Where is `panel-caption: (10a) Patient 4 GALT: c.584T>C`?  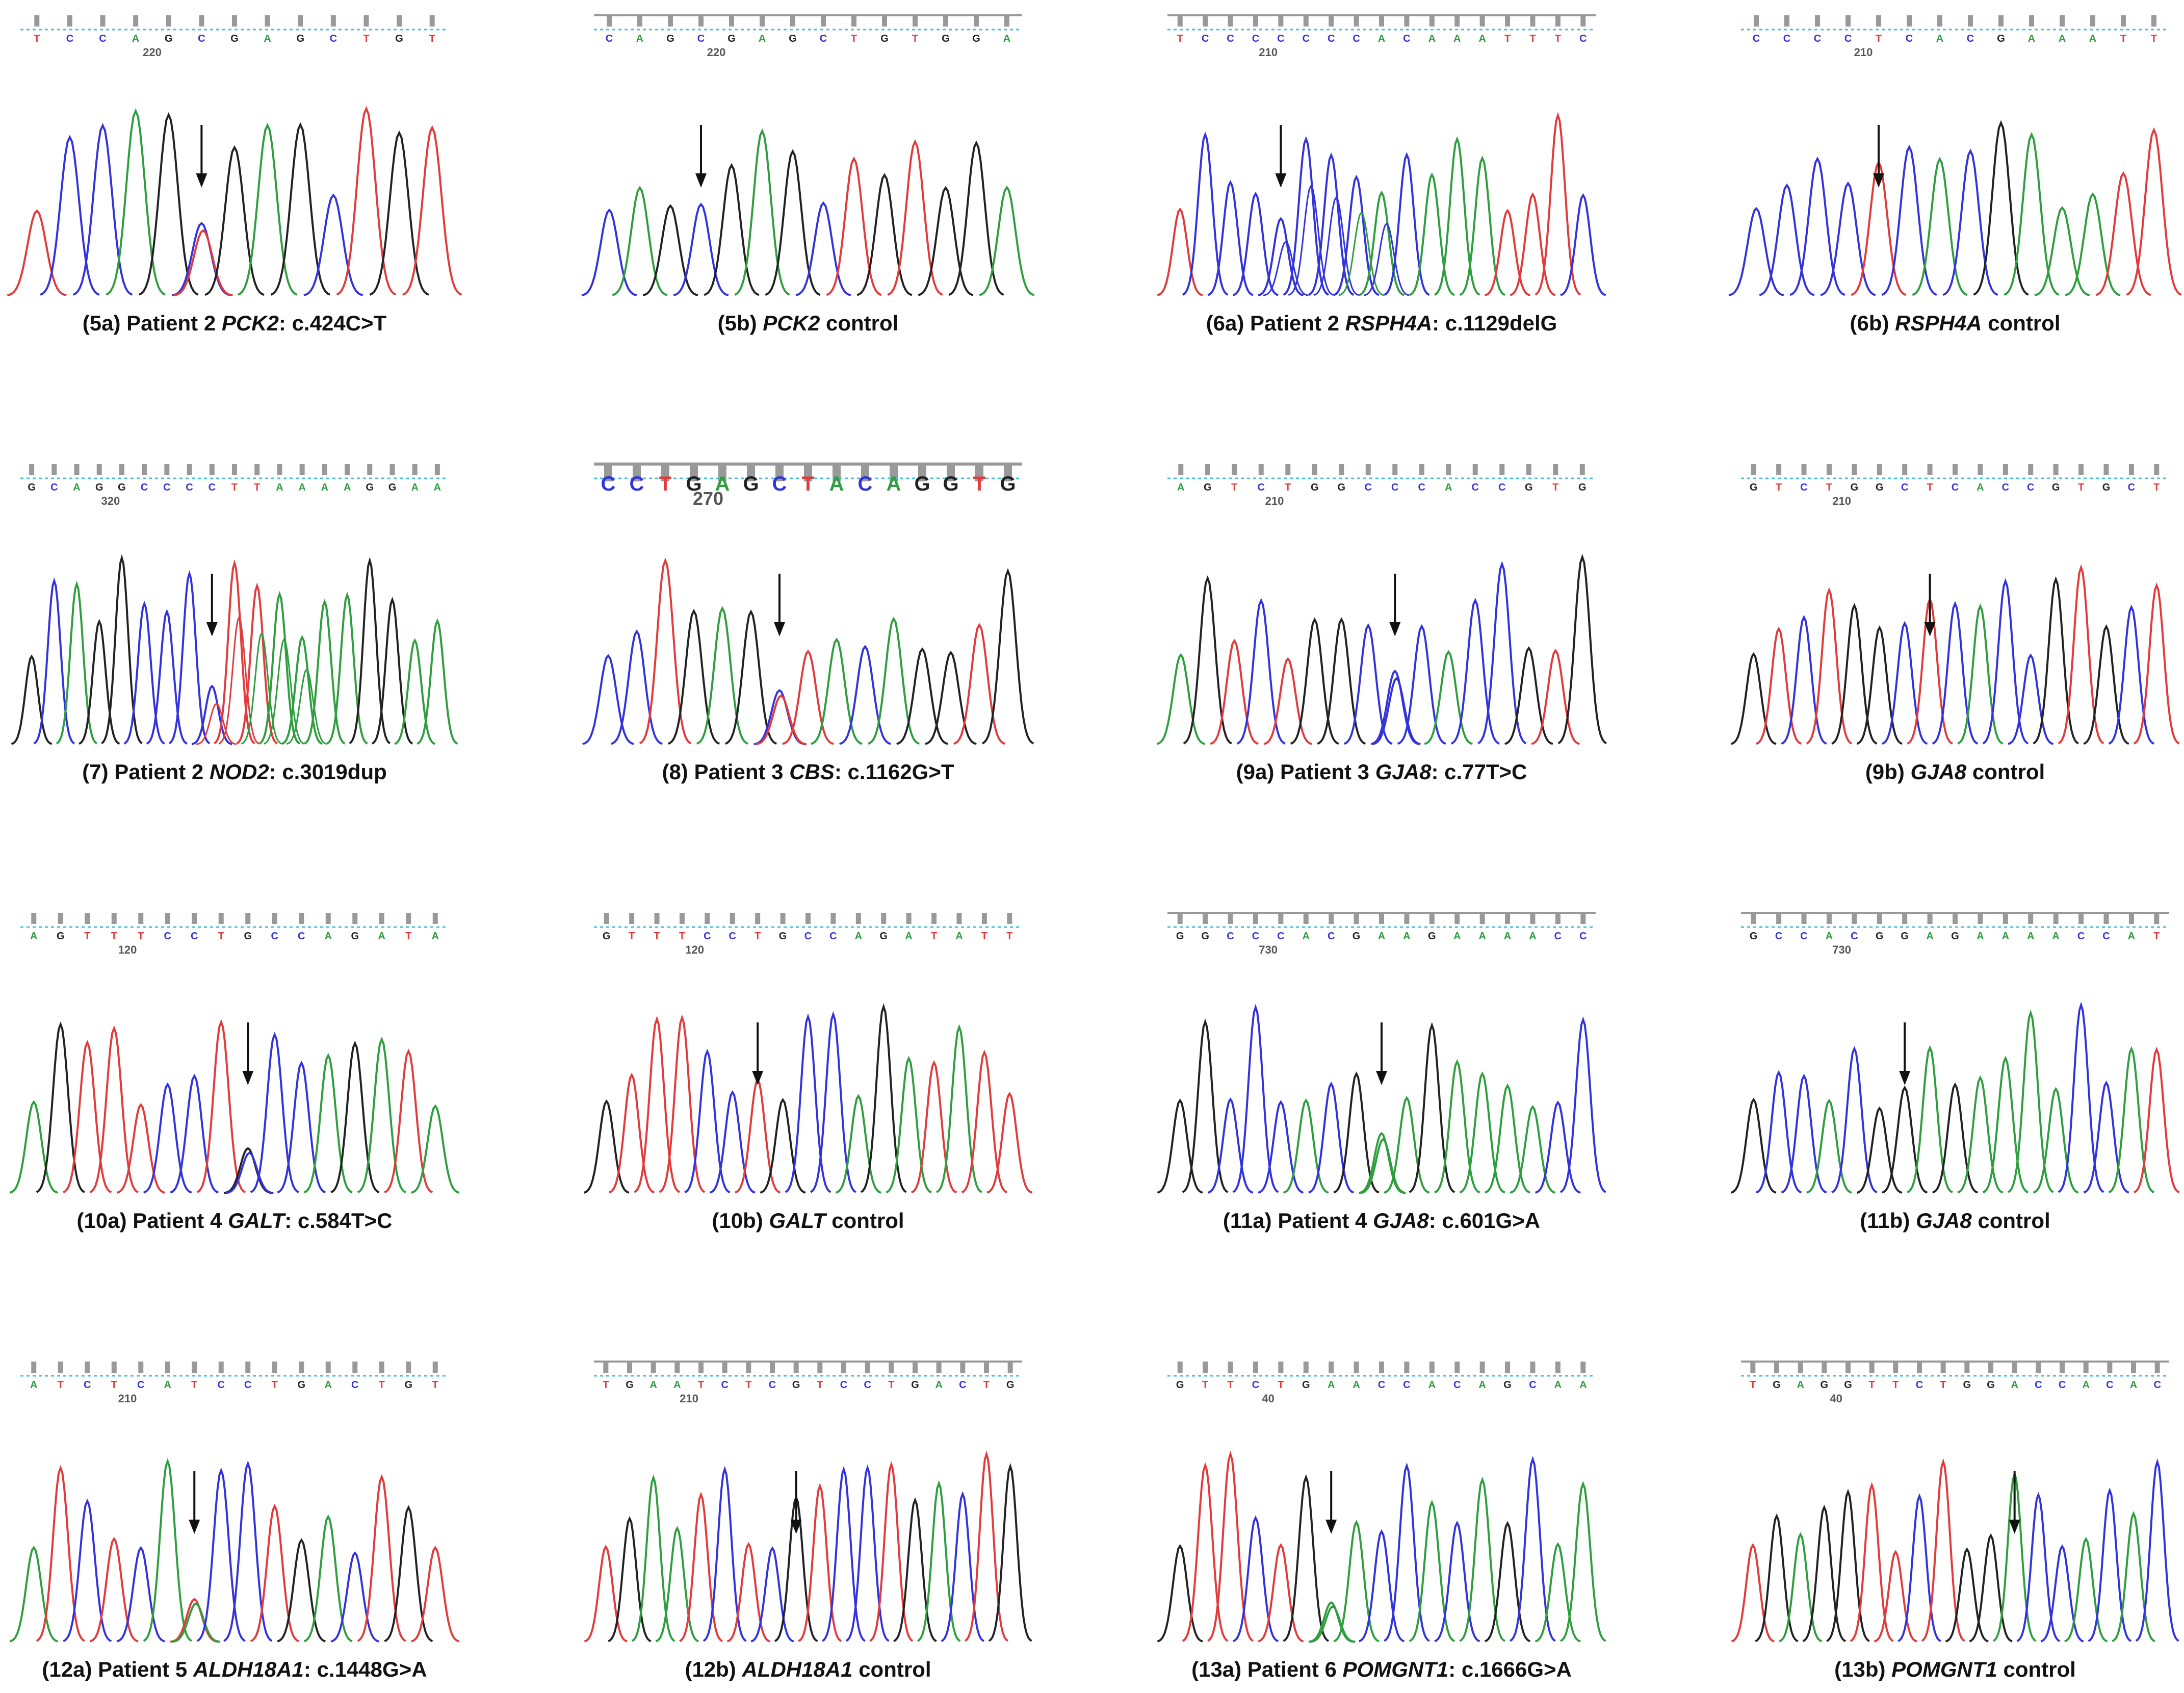 panel-caption: (10a) Patient 4 GALT: c.584T>C is located at coordinates (234, 1221).